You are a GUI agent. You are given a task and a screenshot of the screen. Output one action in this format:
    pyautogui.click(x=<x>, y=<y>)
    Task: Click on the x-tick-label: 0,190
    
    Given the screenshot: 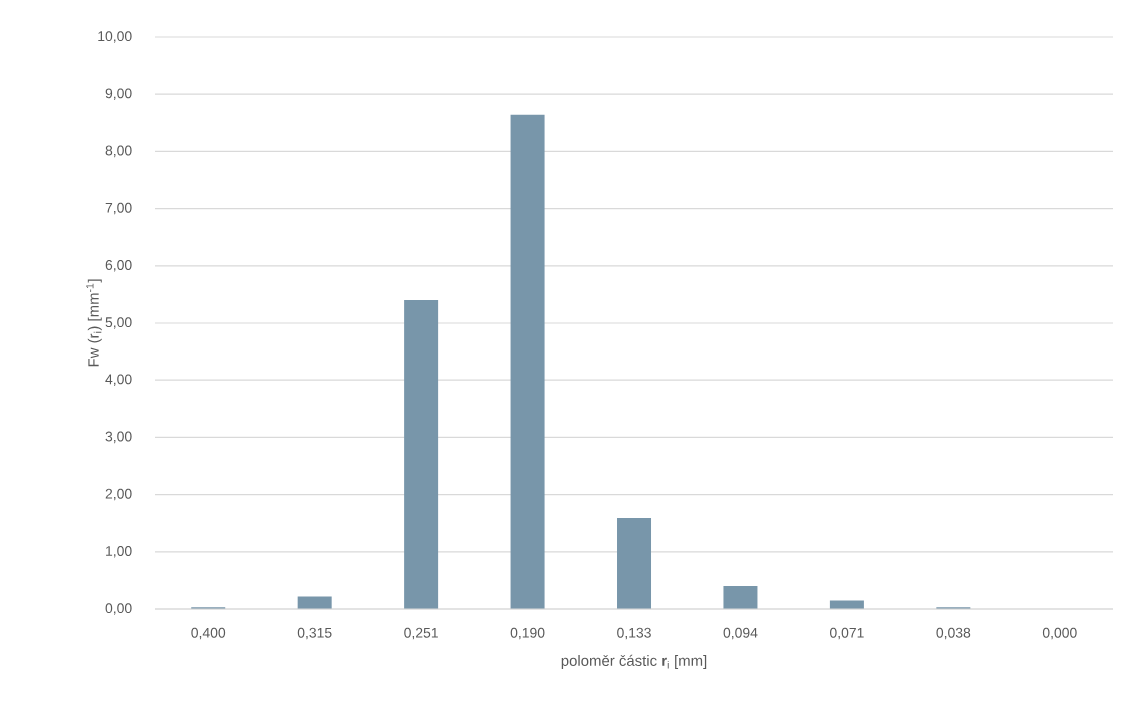 What is the action you would take?
    pyautogui.click(x=527, y=633)
    